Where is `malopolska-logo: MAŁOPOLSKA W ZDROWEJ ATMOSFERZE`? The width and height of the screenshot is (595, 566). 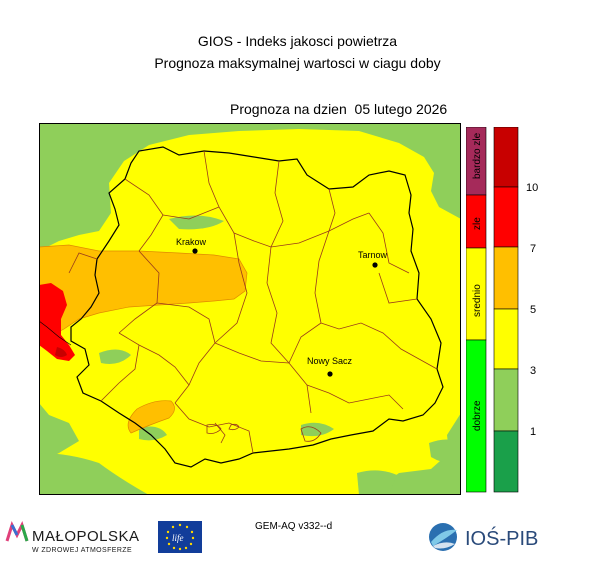
malopolska-logo: MAŁOPOLSKA W ZDROWEJ ATMOSFERZE is located at coordinates (72, 537).